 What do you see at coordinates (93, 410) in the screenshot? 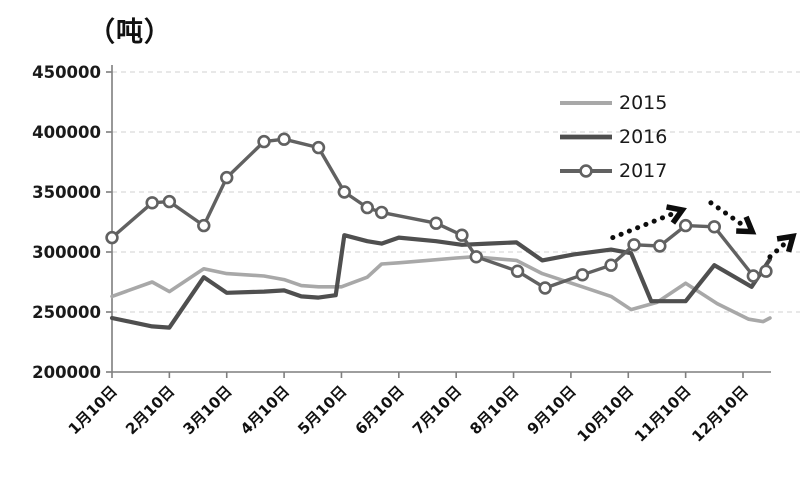
I see `x-tick-label: 1月10日` at bounding box center [93, 410].